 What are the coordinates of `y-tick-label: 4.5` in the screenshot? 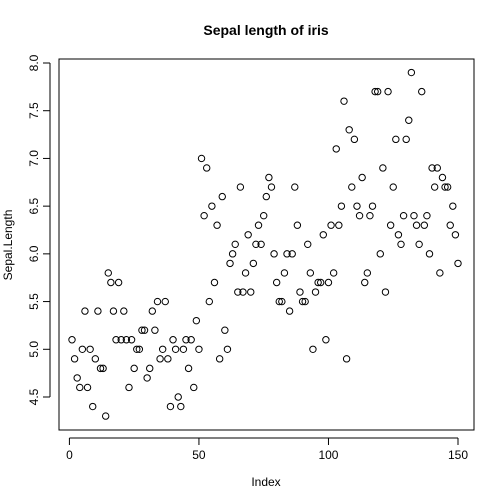 It's located at (34, 396).